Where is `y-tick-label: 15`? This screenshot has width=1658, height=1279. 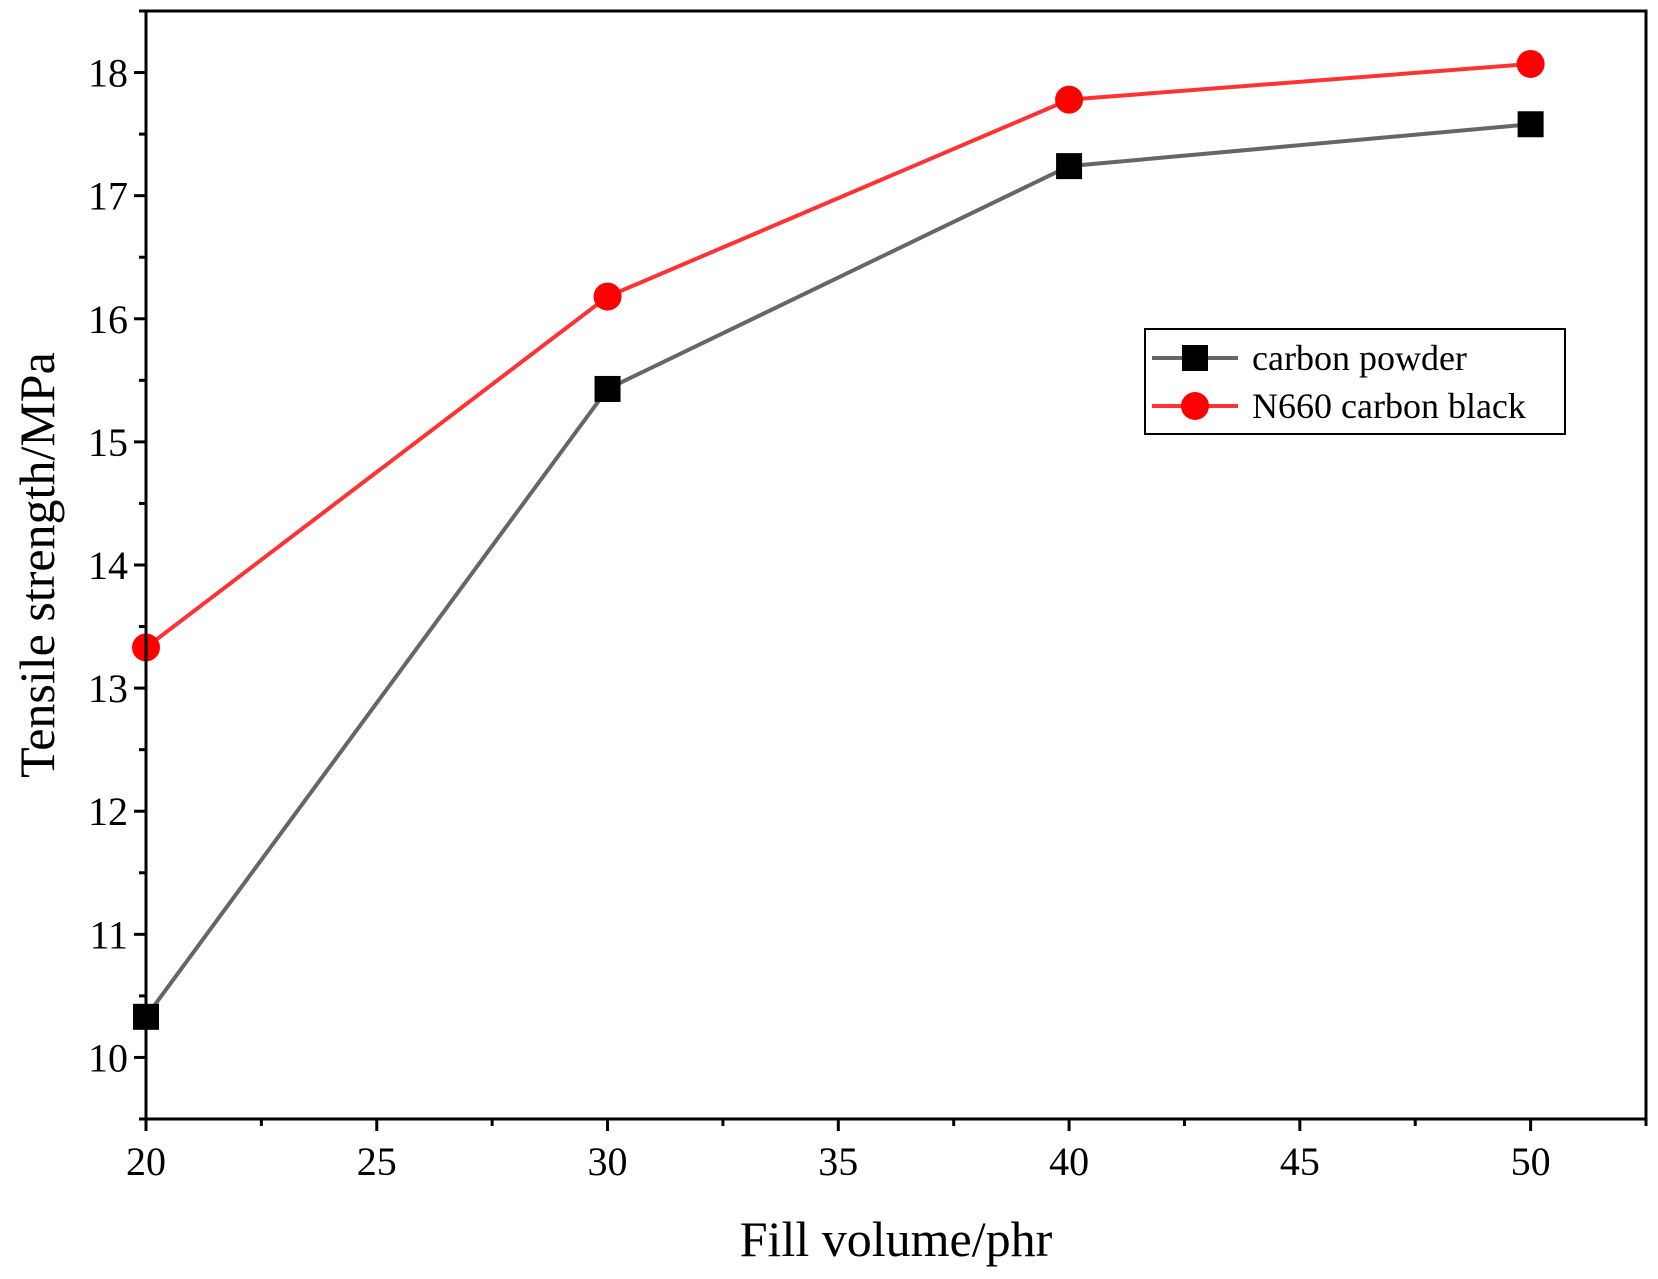
y-tick-label: 15 is located at coordinates (108, 442).